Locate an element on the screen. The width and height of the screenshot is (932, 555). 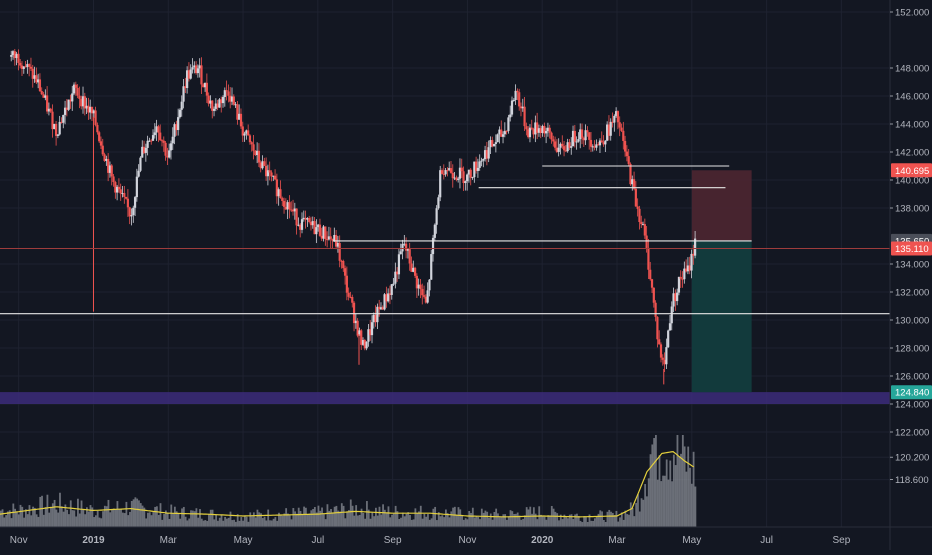
price-axis-panel is located at coordinates (911, 275).